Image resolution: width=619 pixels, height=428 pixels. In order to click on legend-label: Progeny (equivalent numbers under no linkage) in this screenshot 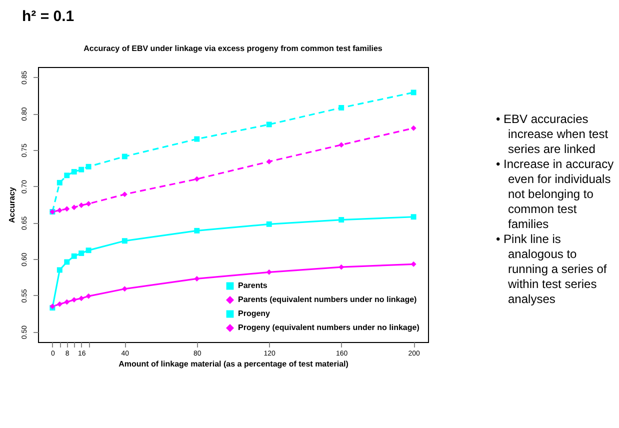, I will do `click(329, 327)`.